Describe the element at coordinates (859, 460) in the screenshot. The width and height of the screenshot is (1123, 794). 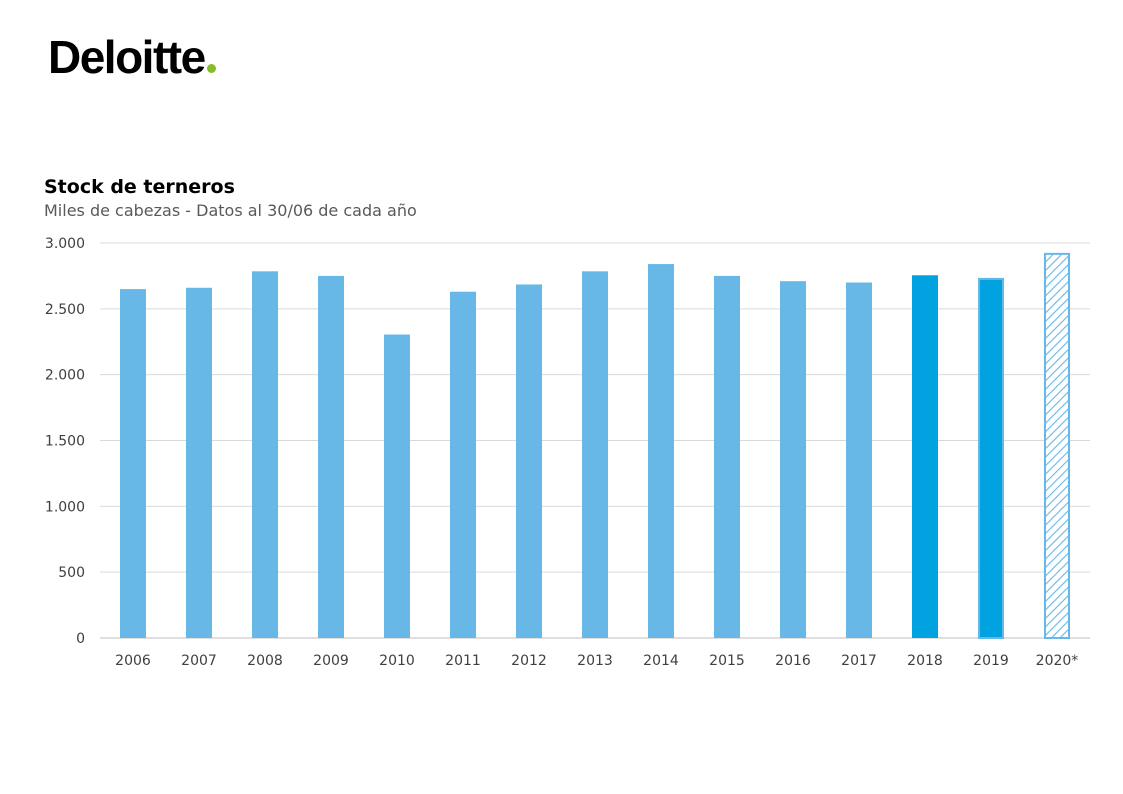
I see `bar-2017` at that location.